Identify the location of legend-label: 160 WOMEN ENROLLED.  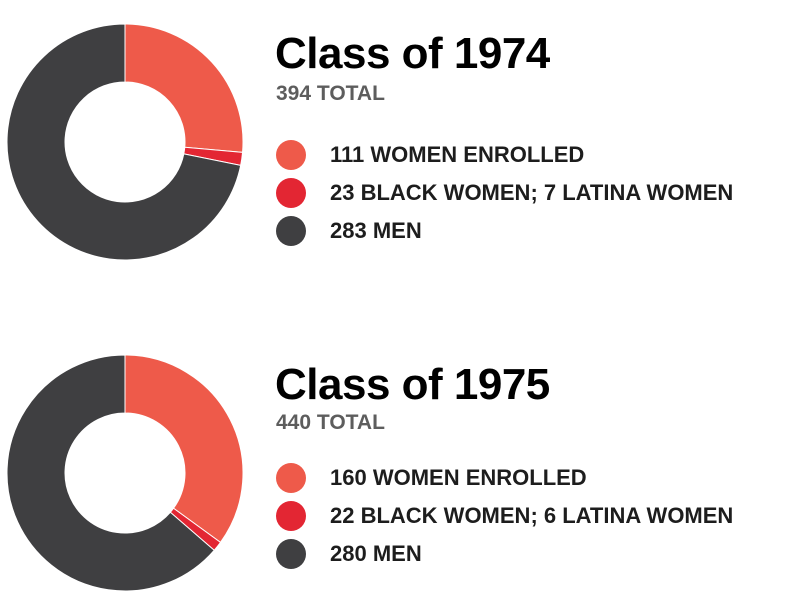
(458, 477).